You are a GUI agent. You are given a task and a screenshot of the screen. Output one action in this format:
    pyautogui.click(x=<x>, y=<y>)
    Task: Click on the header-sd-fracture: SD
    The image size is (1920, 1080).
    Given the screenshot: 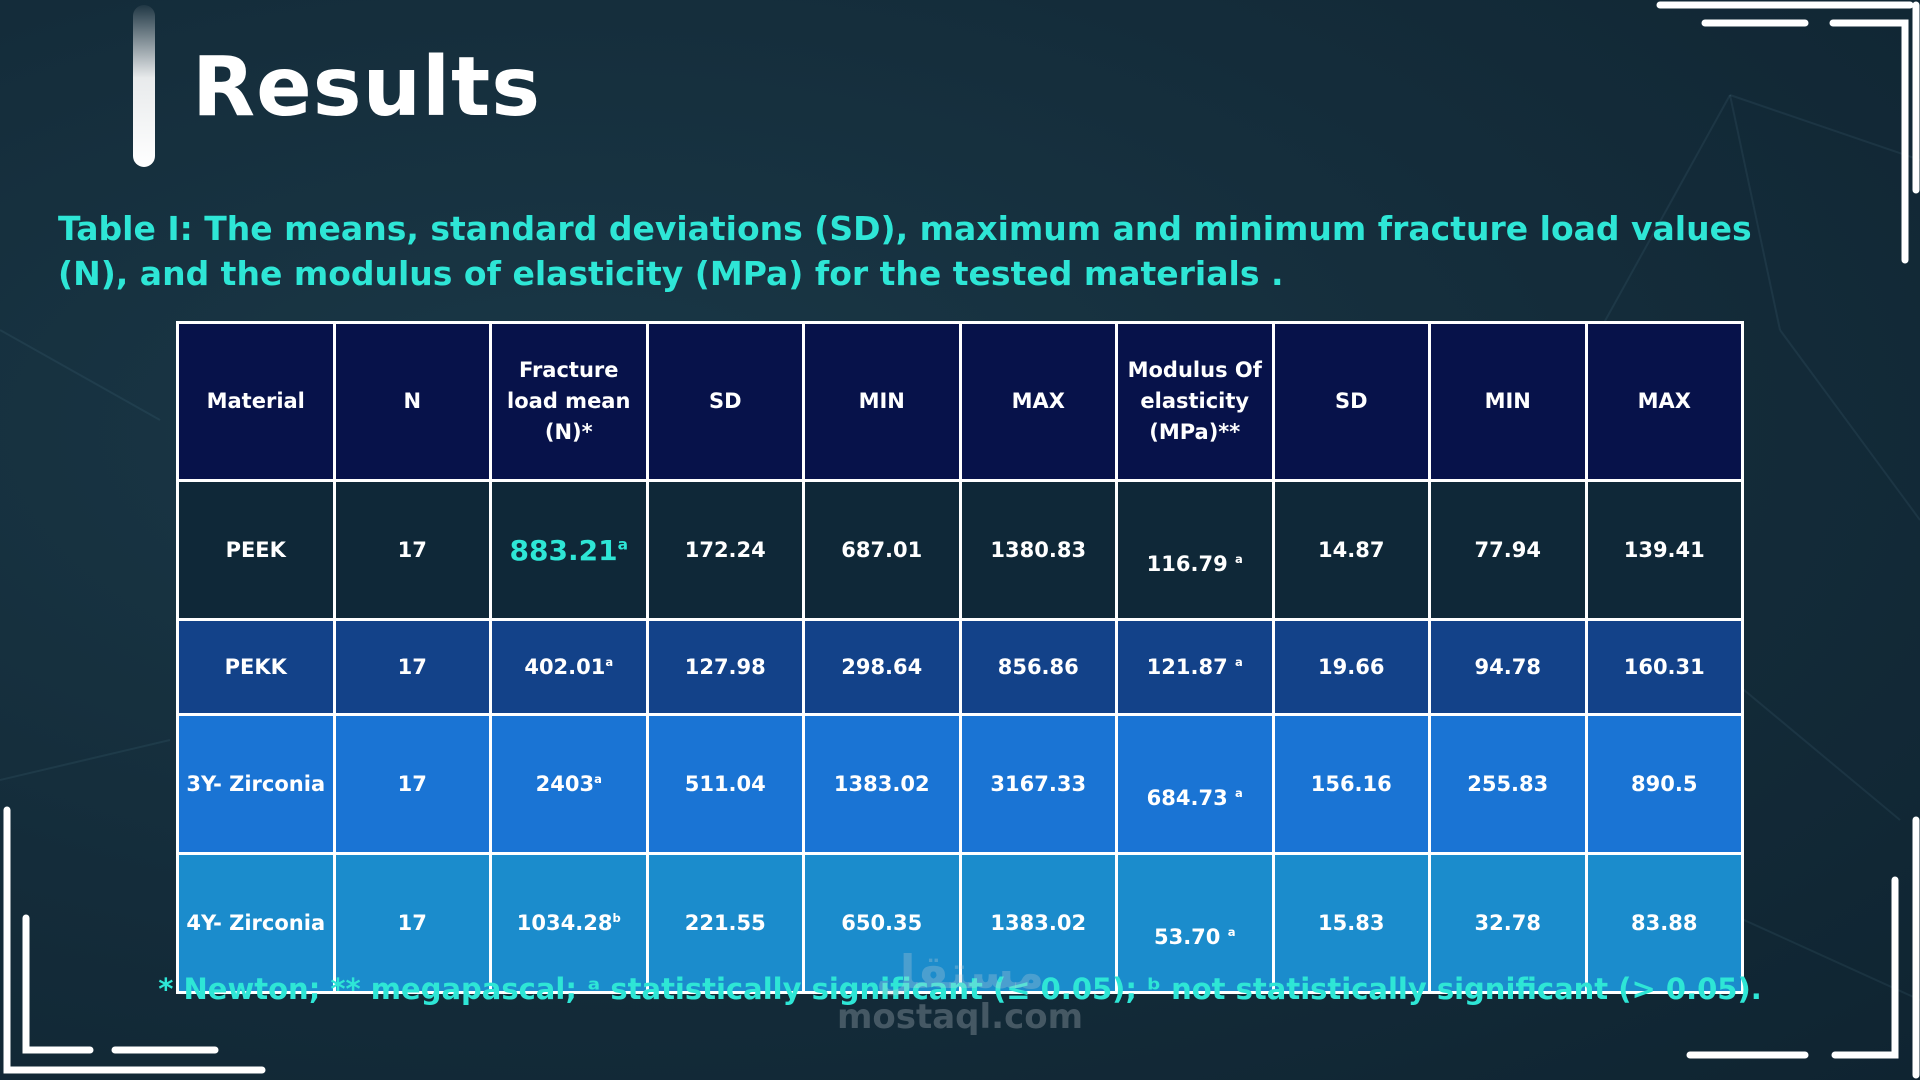 What is the action you would take?
    pyautogui.click(x=725, y=401)
    